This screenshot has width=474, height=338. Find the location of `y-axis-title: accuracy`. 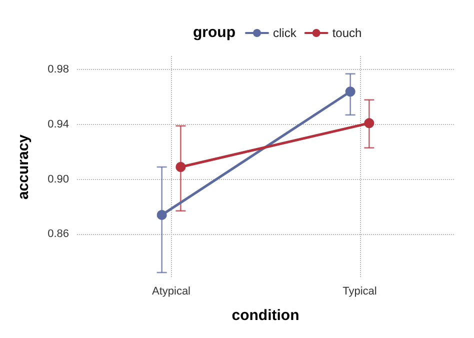

y-axis-title: accuracy is located at coordinates (23, 167).